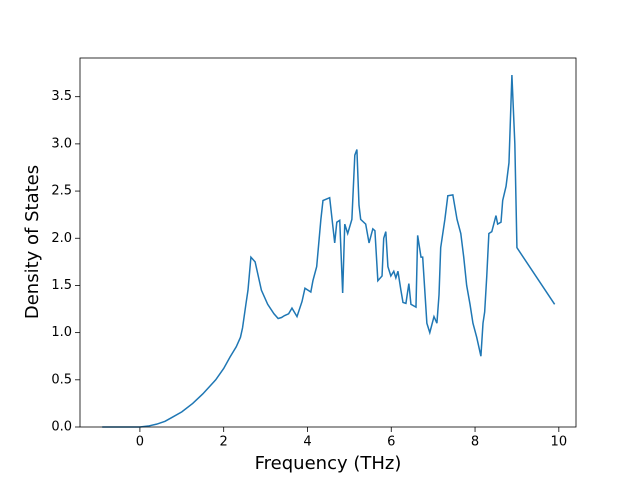 Image resolution: width=640 pixels, height=480 pixels. Describe the element at coordinates (475, 442) in the screenshot. I see `x-tick-label: 8` at that location.